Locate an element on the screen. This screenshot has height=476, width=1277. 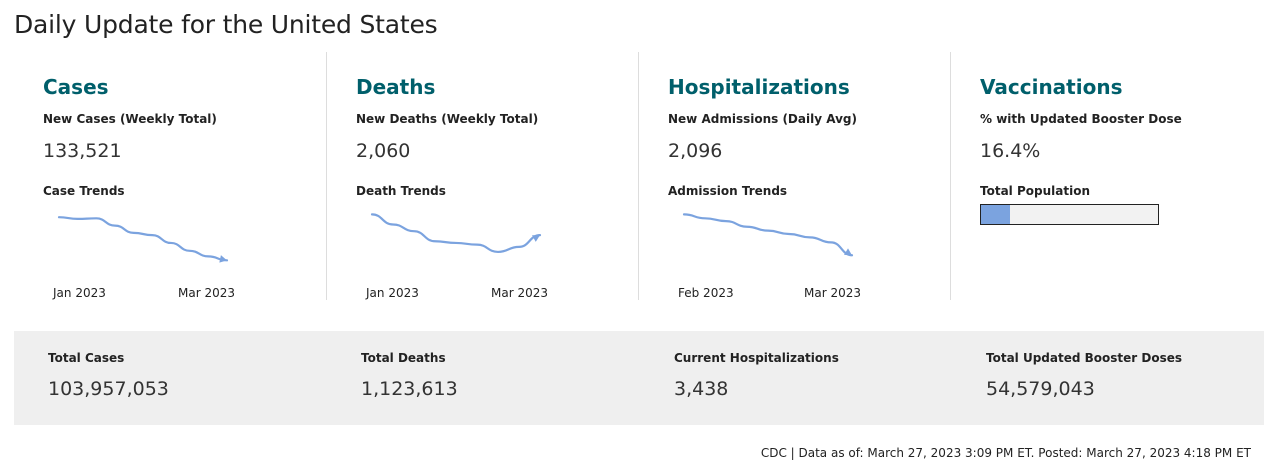
metric-label: New Admissions (Daily Avg) is located at coordinates (762, 119).